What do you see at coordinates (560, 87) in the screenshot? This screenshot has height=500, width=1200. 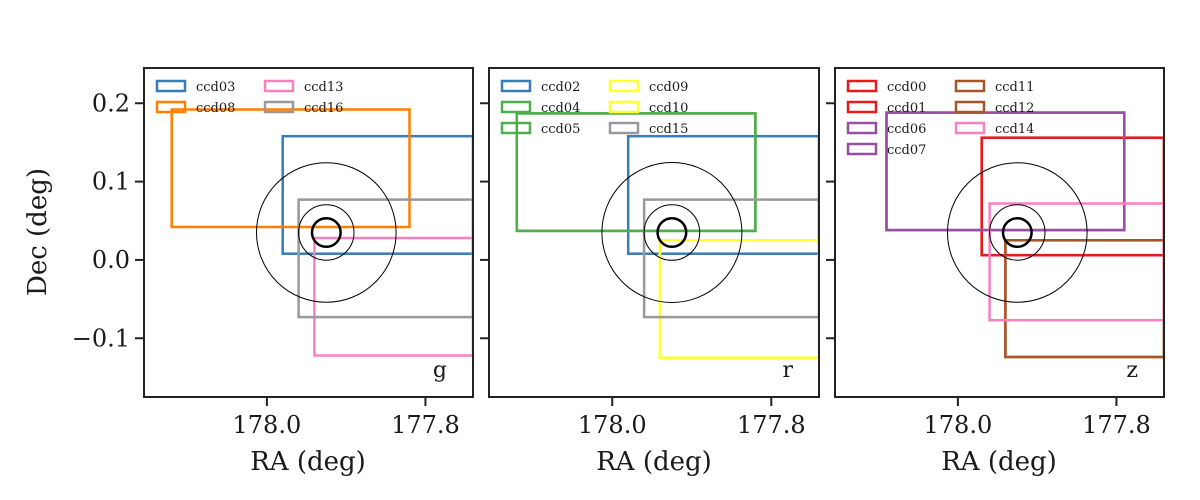 I see `legend-label-ccd02: ccd02` at bounding box center [560, 87].